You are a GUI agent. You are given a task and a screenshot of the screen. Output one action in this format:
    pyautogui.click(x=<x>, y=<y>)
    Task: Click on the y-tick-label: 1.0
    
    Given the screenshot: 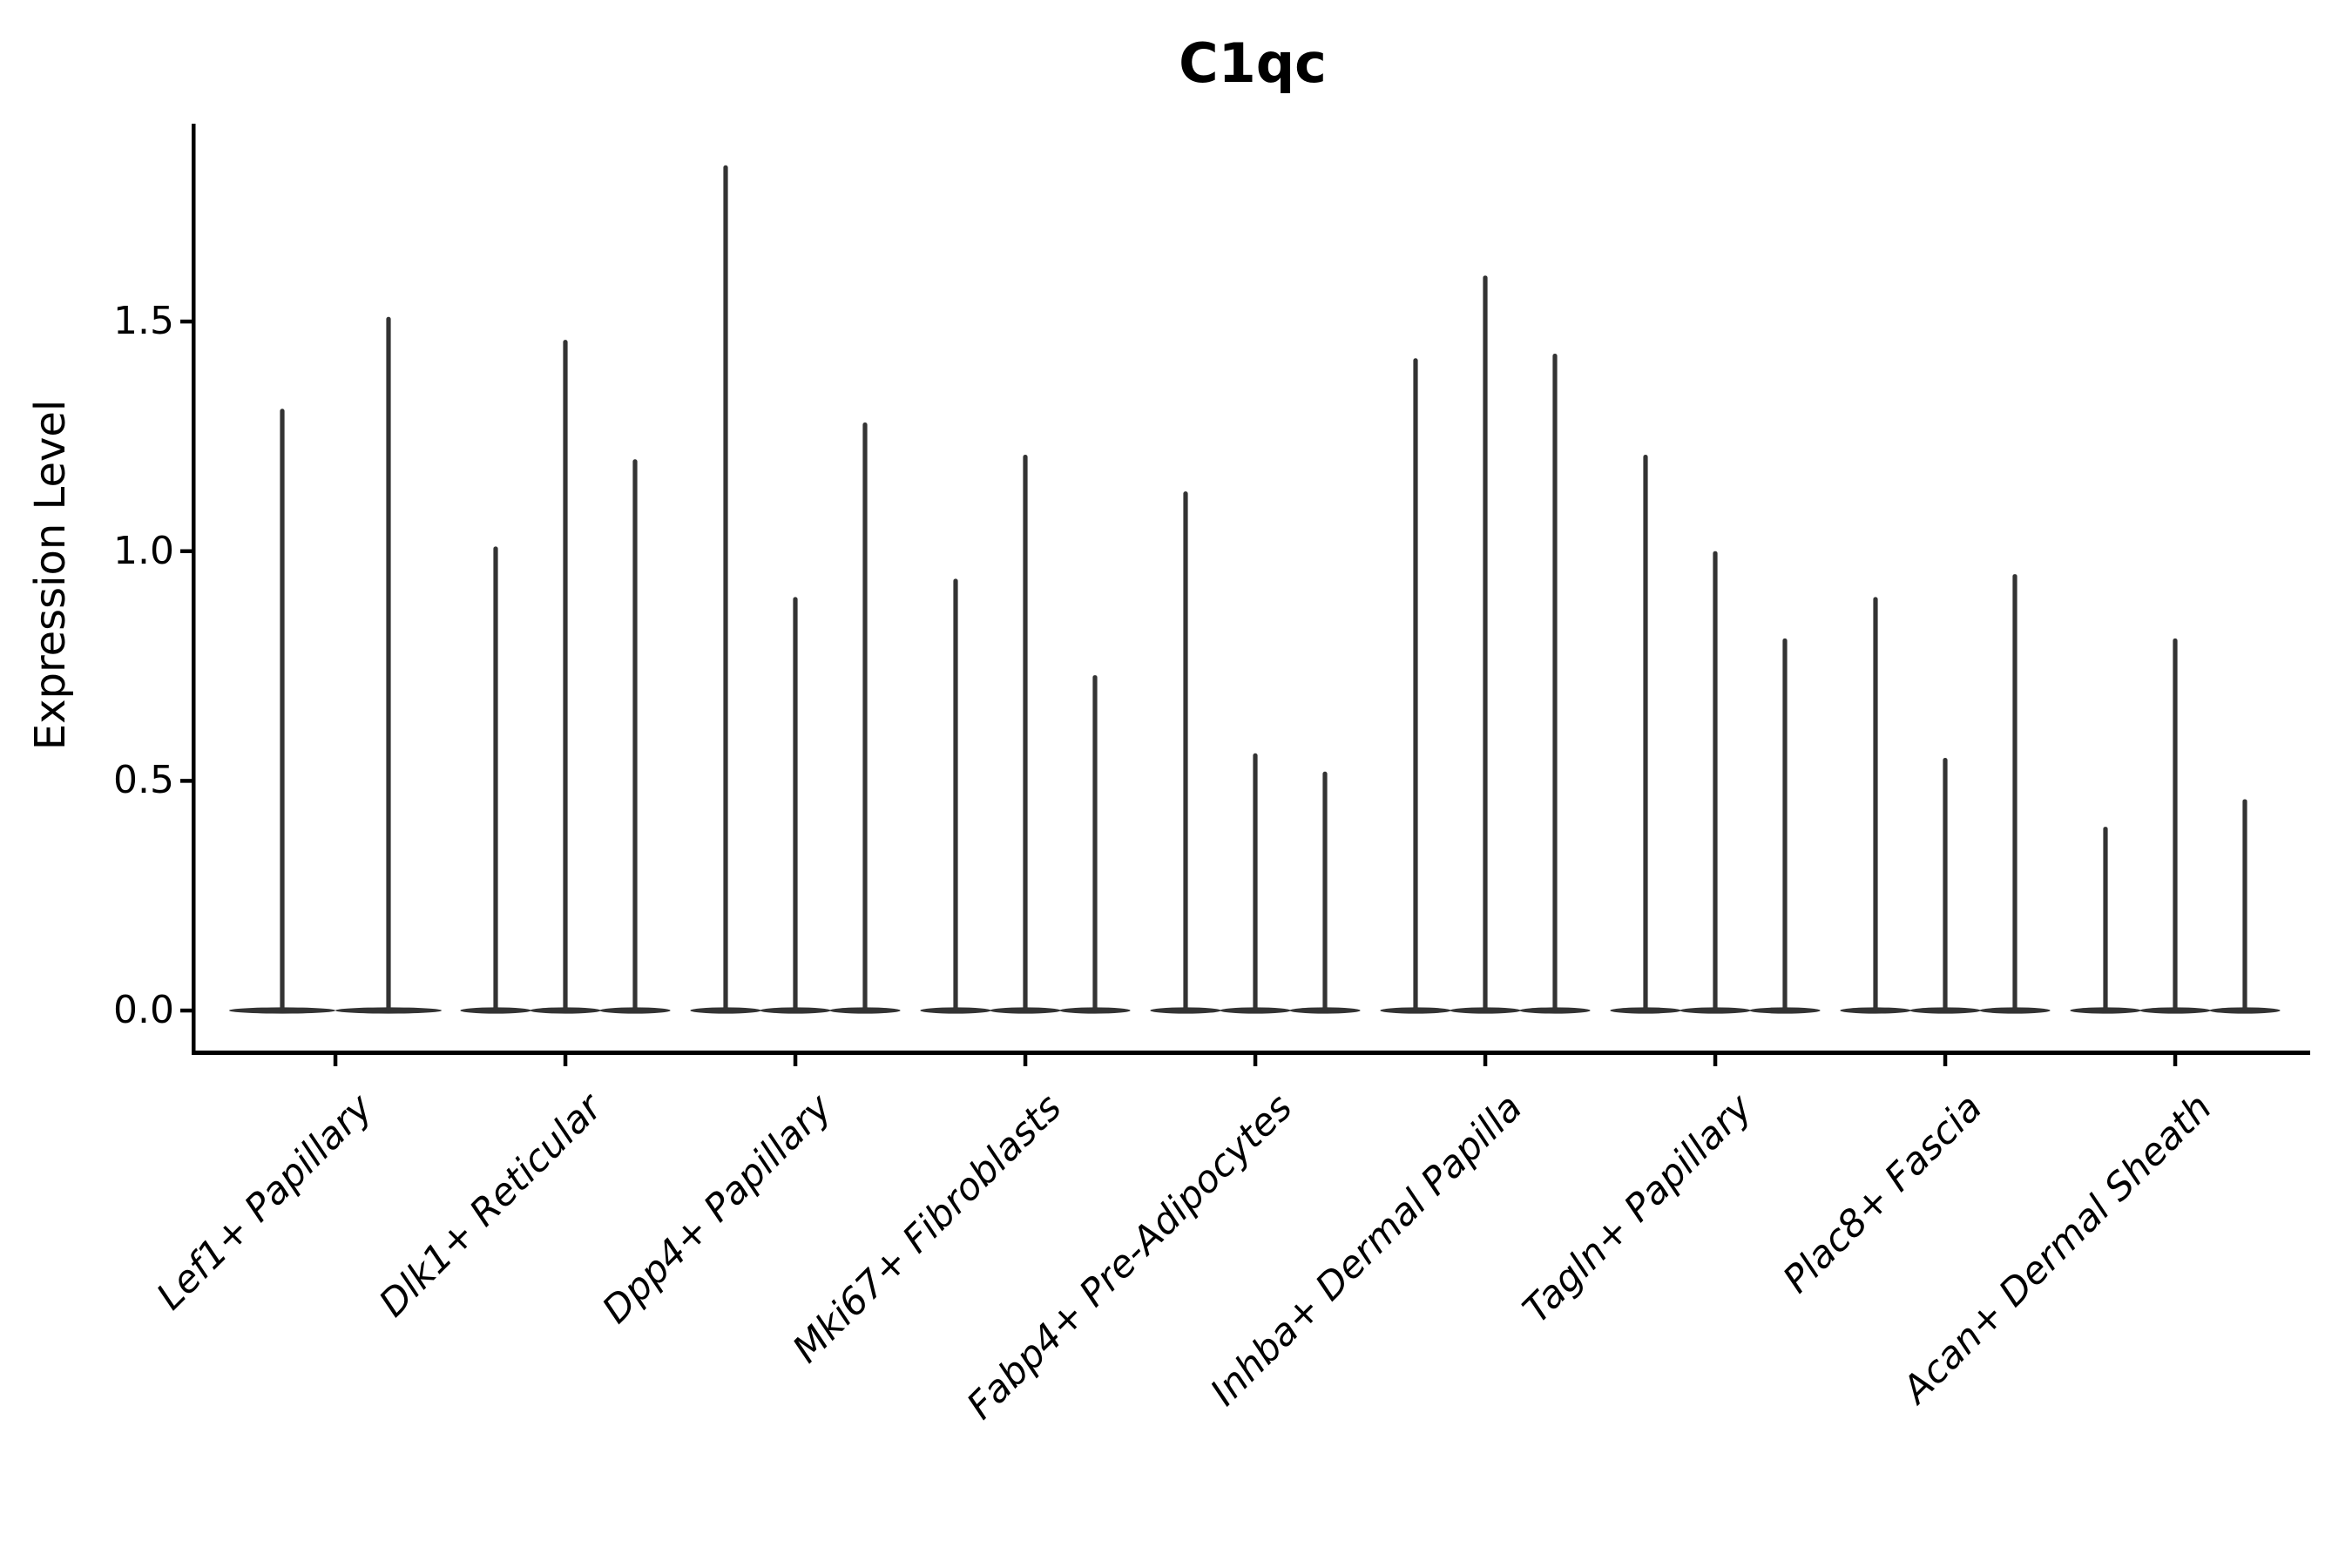 What is the action you would take?
    pyautogui.click(x=143, y=550)
    